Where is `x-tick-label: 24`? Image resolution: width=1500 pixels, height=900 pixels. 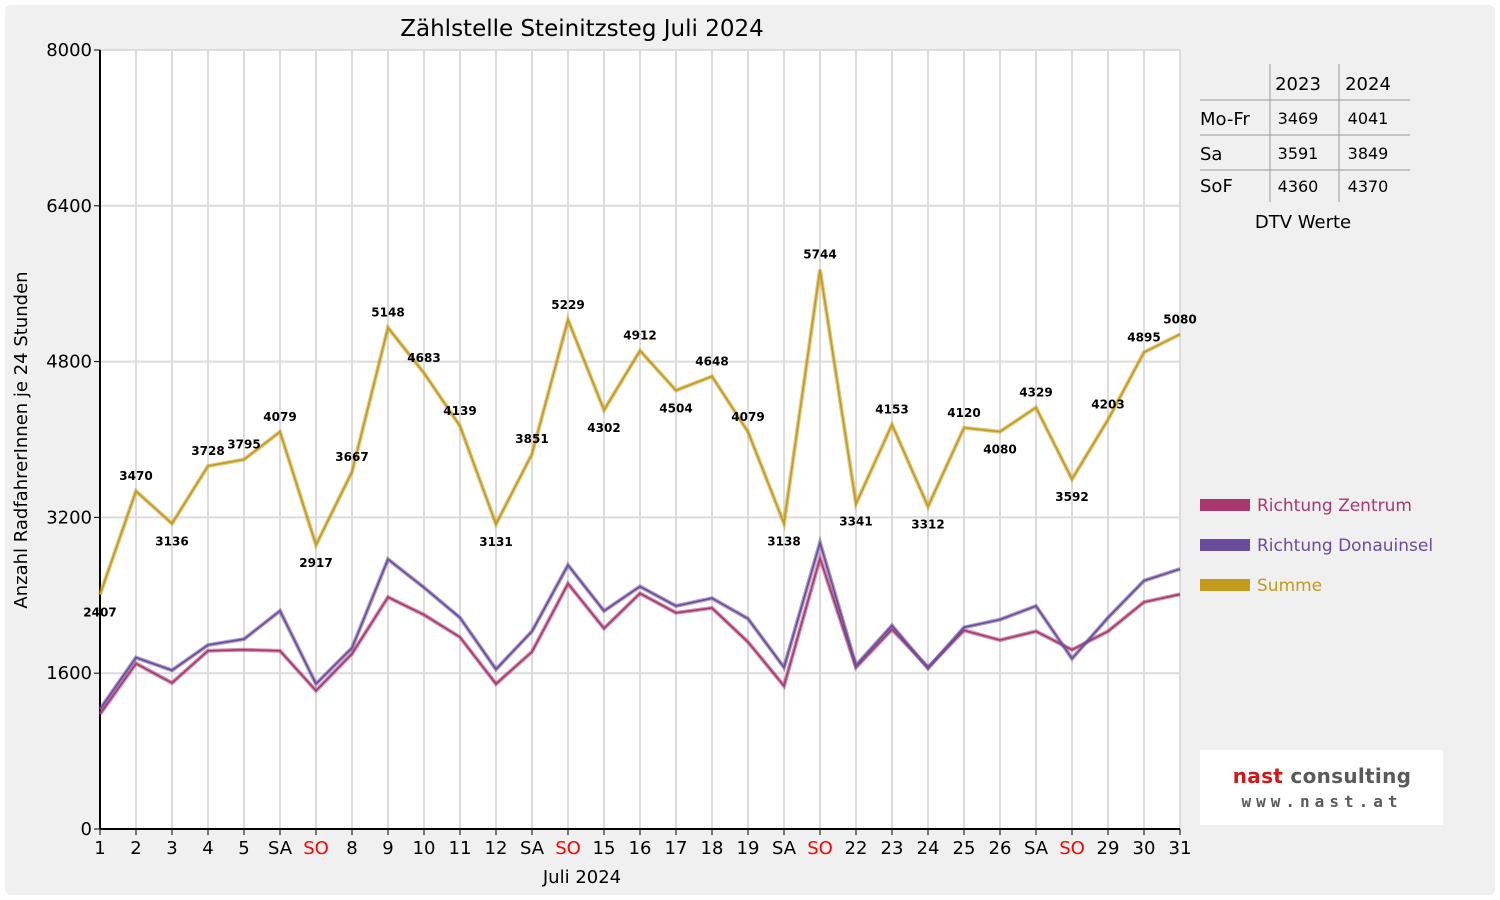 x-tick-label: 24 is located at coordinates (928, 848).